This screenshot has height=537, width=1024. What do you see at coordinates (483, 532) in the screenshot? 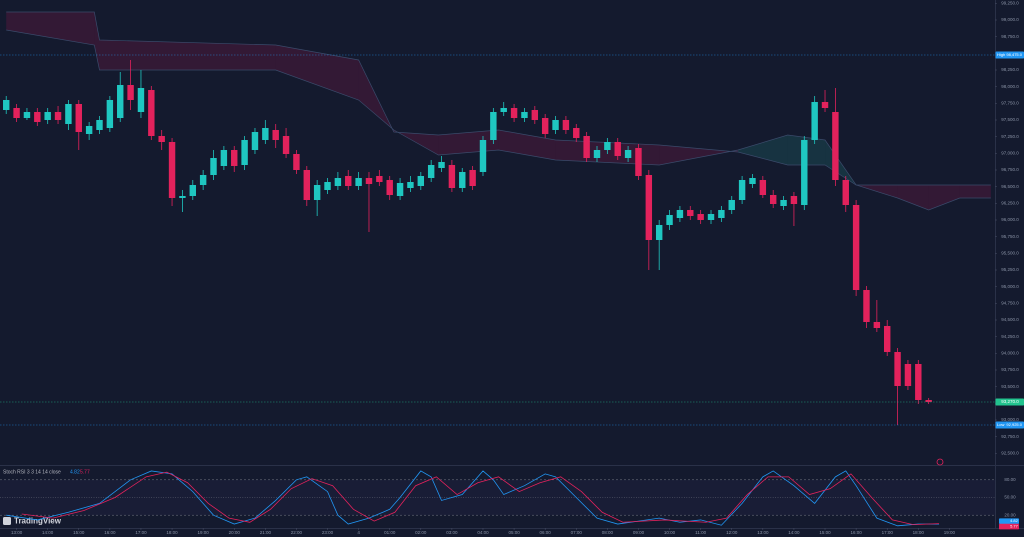
I see `x-tick-label: 04:00` at bounding box center [483, 532].